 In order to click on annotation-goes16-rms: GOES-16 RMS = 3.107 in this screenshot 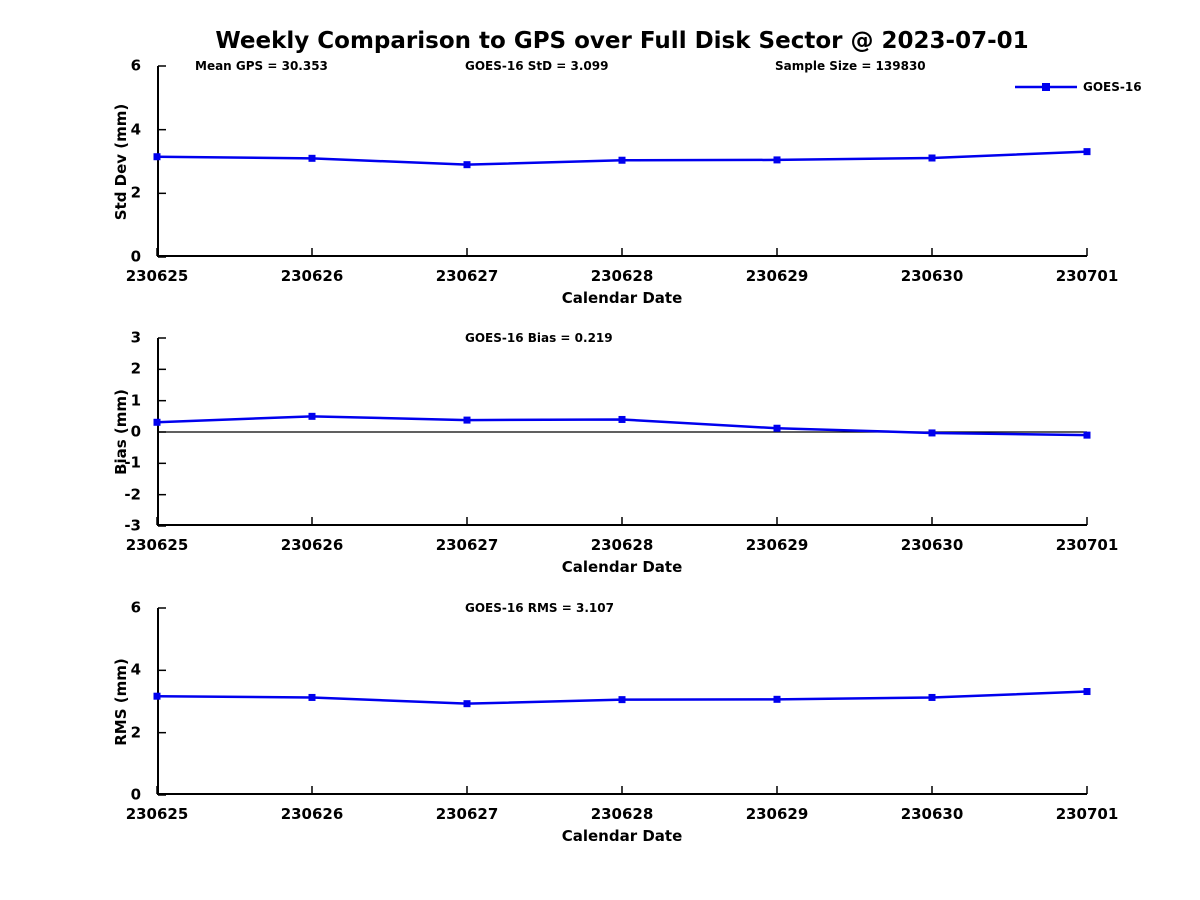, I will do `click(539, 608)`.